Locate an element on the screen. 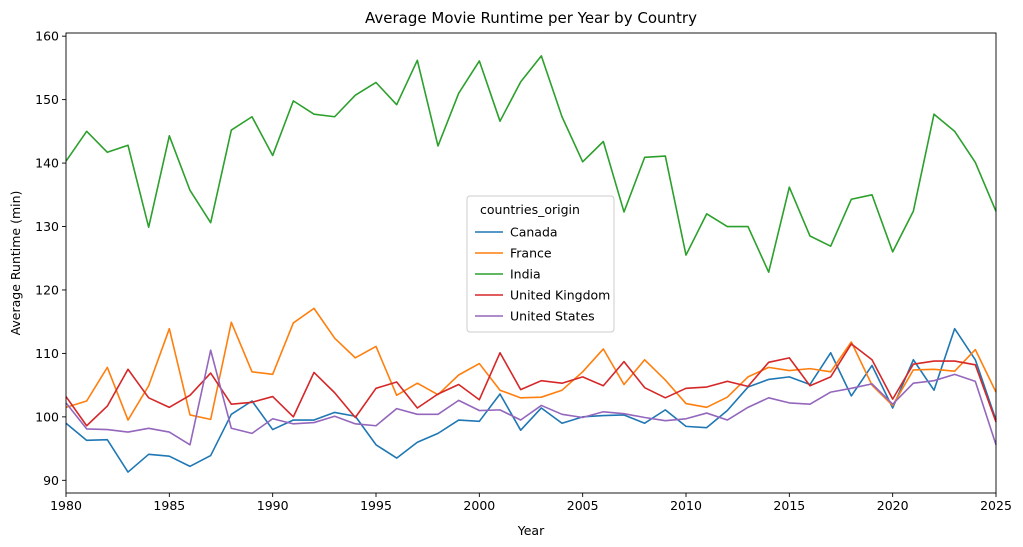 The width and height of the screenshot is (1023, 547). legend-box is located at coordinates (540, 264).